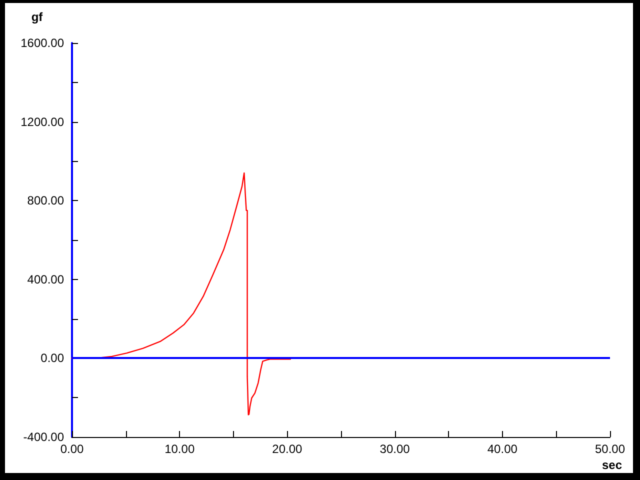 This screenshot has height=480, width=640. I want to click on y-tick-label: 1600.00, so click(42, 43).